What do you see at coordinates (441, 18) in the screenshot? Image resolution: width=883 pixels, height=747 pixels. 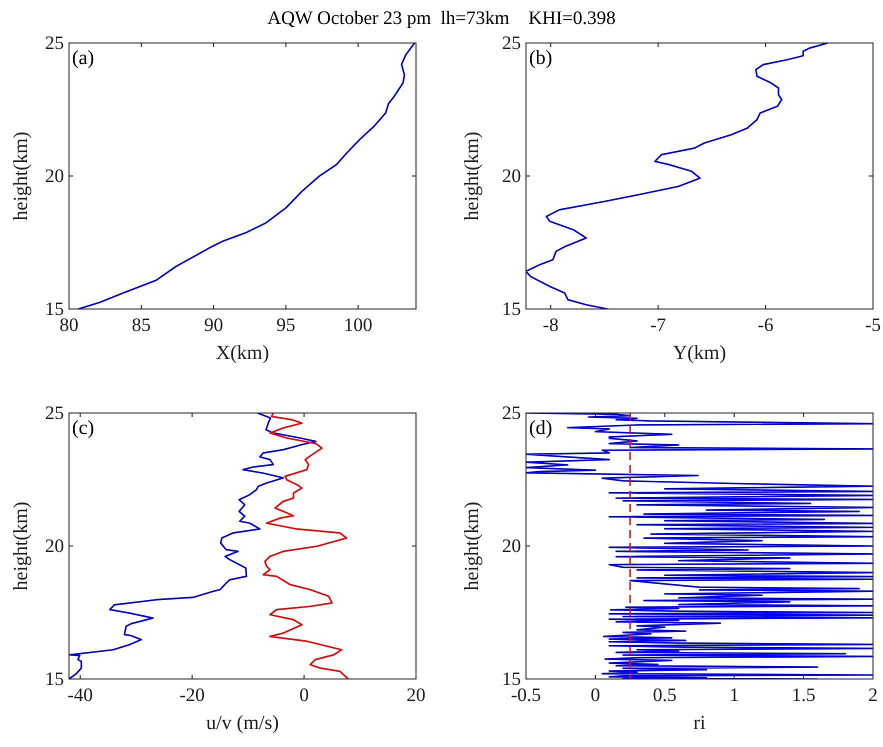 I see `chart-title: AQW October 23 pm lh=73km KHI=0.398` at bounding box center [441, 18].